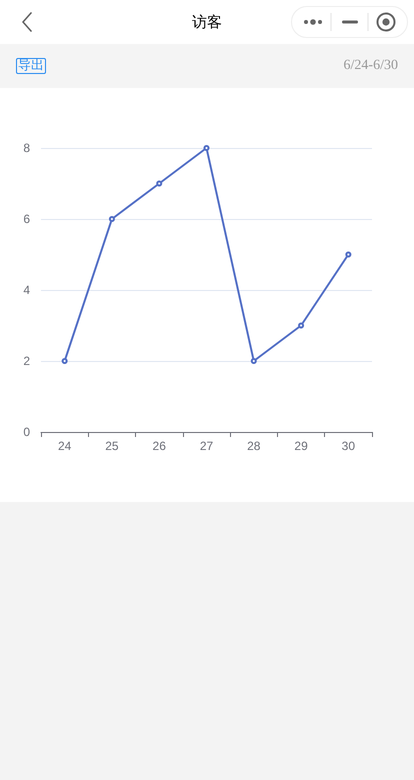 The height and width of the screenshot is (780, 414). I want to click on x-tick-label: 27, so click(207, 446).